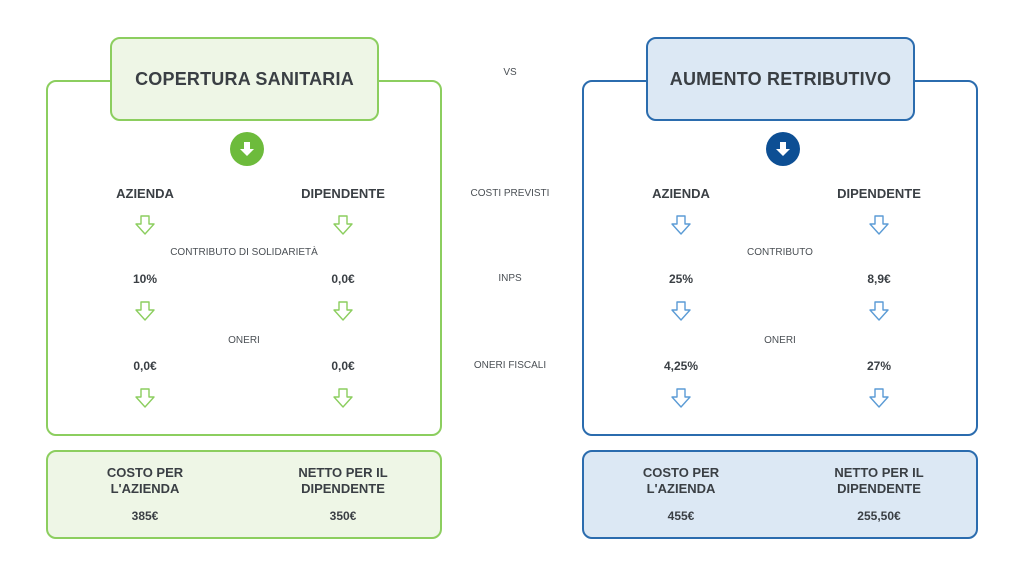  Describe the element at coordinates (780, 494) in the screenshot. I see `right-summary-box` at that location.